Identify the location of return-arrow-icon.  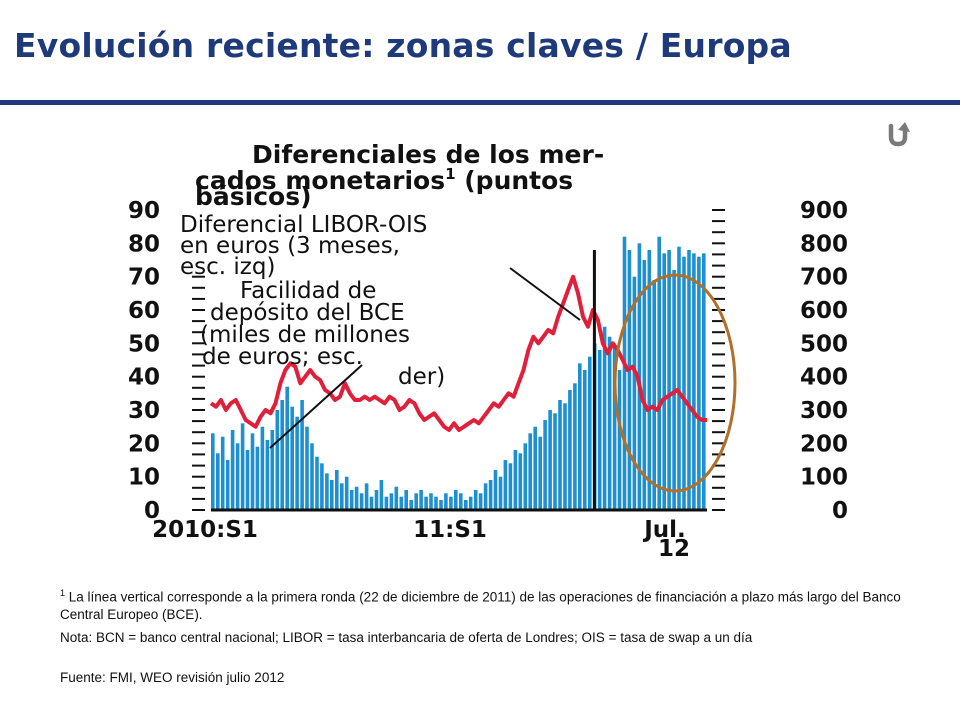
(898, 134).